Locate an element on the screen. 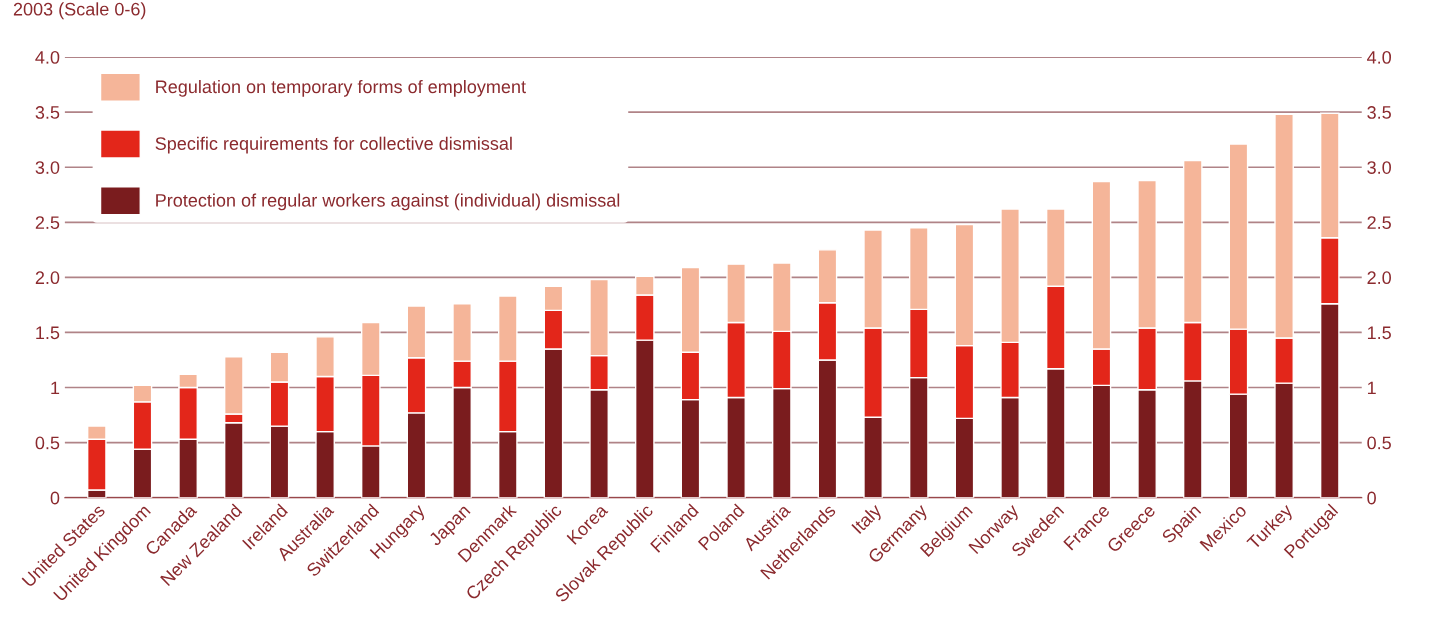 Image resolution: width=1441 pixels, height=634 pixels. y-tick-label: 1 is located at coordinates (55, 388).